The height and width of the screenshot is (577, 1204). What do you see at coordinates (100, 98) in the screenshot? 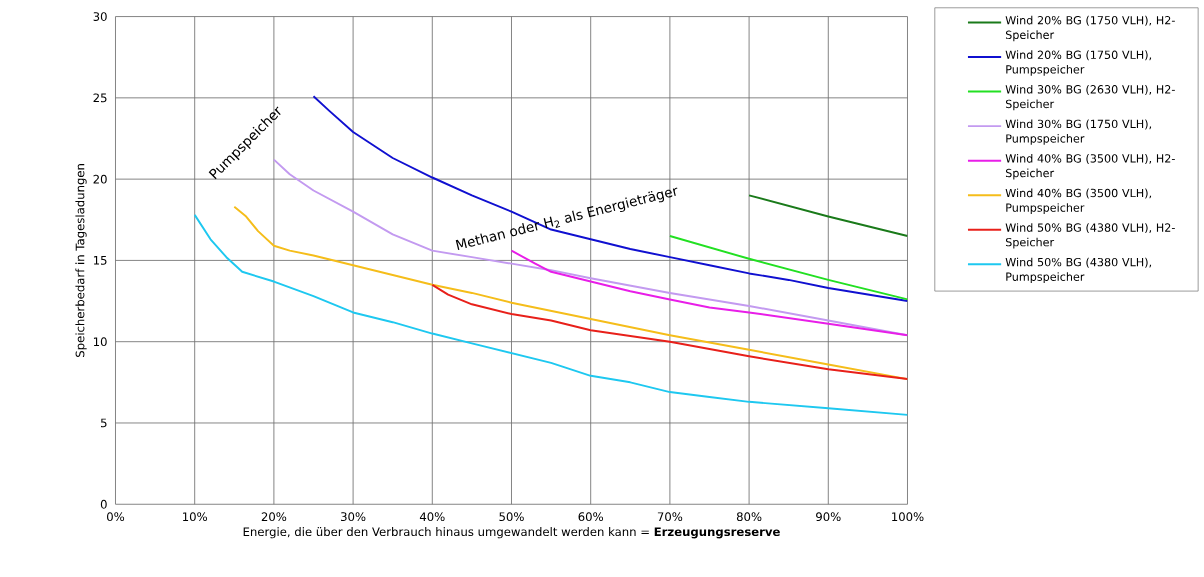
I see `y-tick-label: 25` at bounding box center [100, 98].